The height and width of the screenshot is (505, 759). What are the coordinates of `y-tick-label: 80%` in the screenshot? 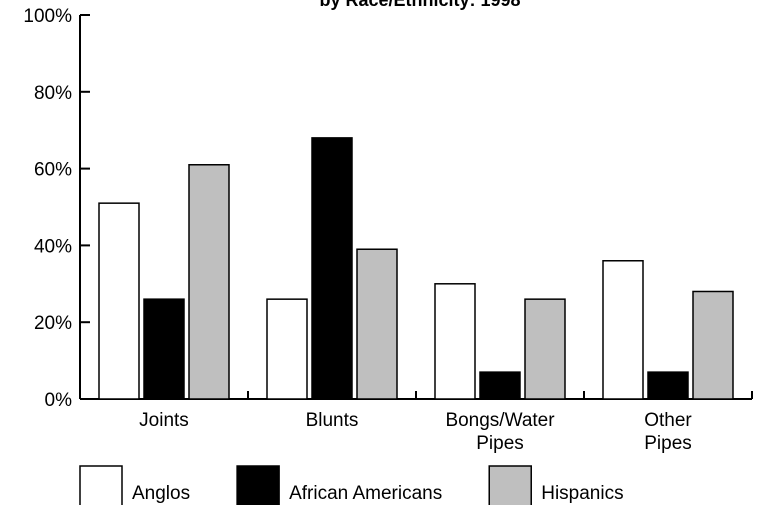 It's located at (53, 93).